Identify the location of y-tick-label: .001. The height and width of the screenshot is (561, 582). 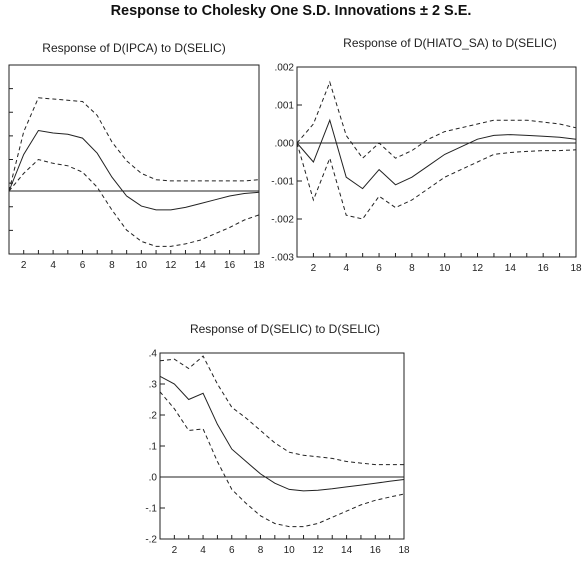
(285, 106).